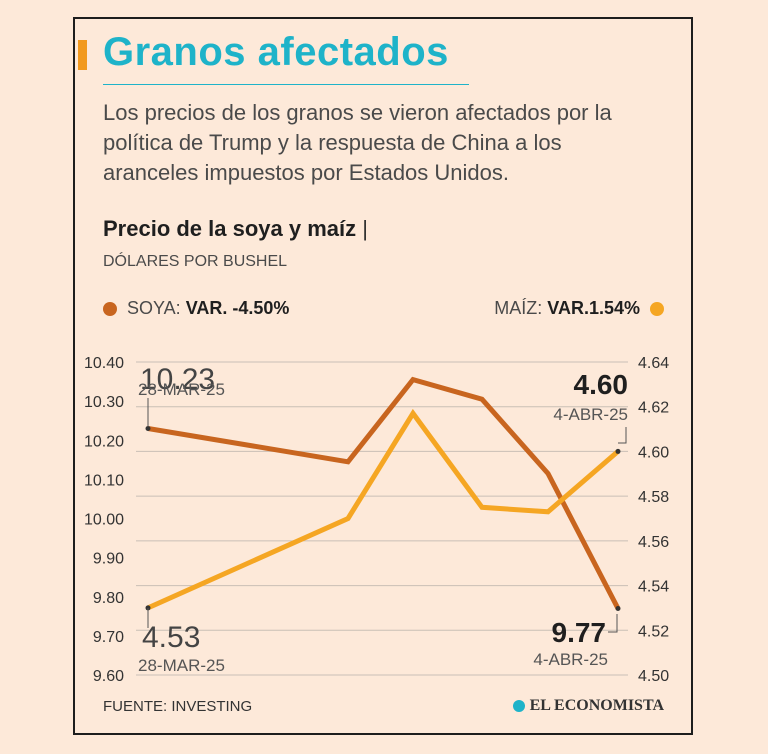 The image size is (768, 754). I want to click on right-tick-label: 4.50, so click(653, 676).